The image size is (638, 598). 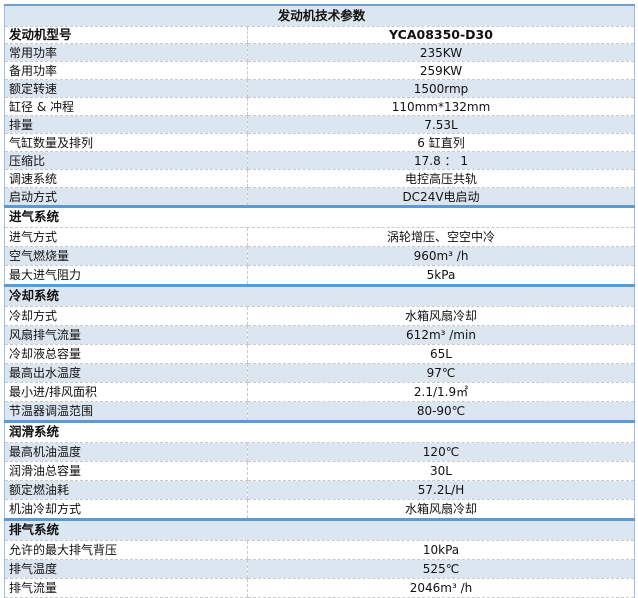 I want to click on section-header-row: 进气系统, so click(x=319, y=216).